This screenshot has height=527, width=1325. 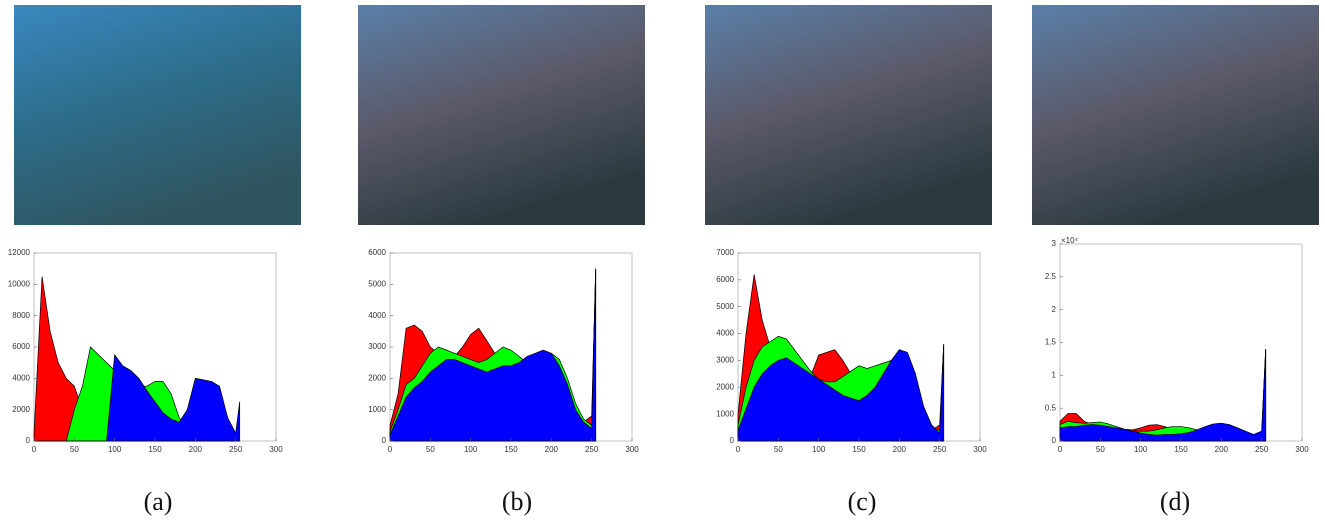 What do you see at coordinates (1181, 342) in the screenshot?
I see `plot-area` at bounding box center [1181, 342].